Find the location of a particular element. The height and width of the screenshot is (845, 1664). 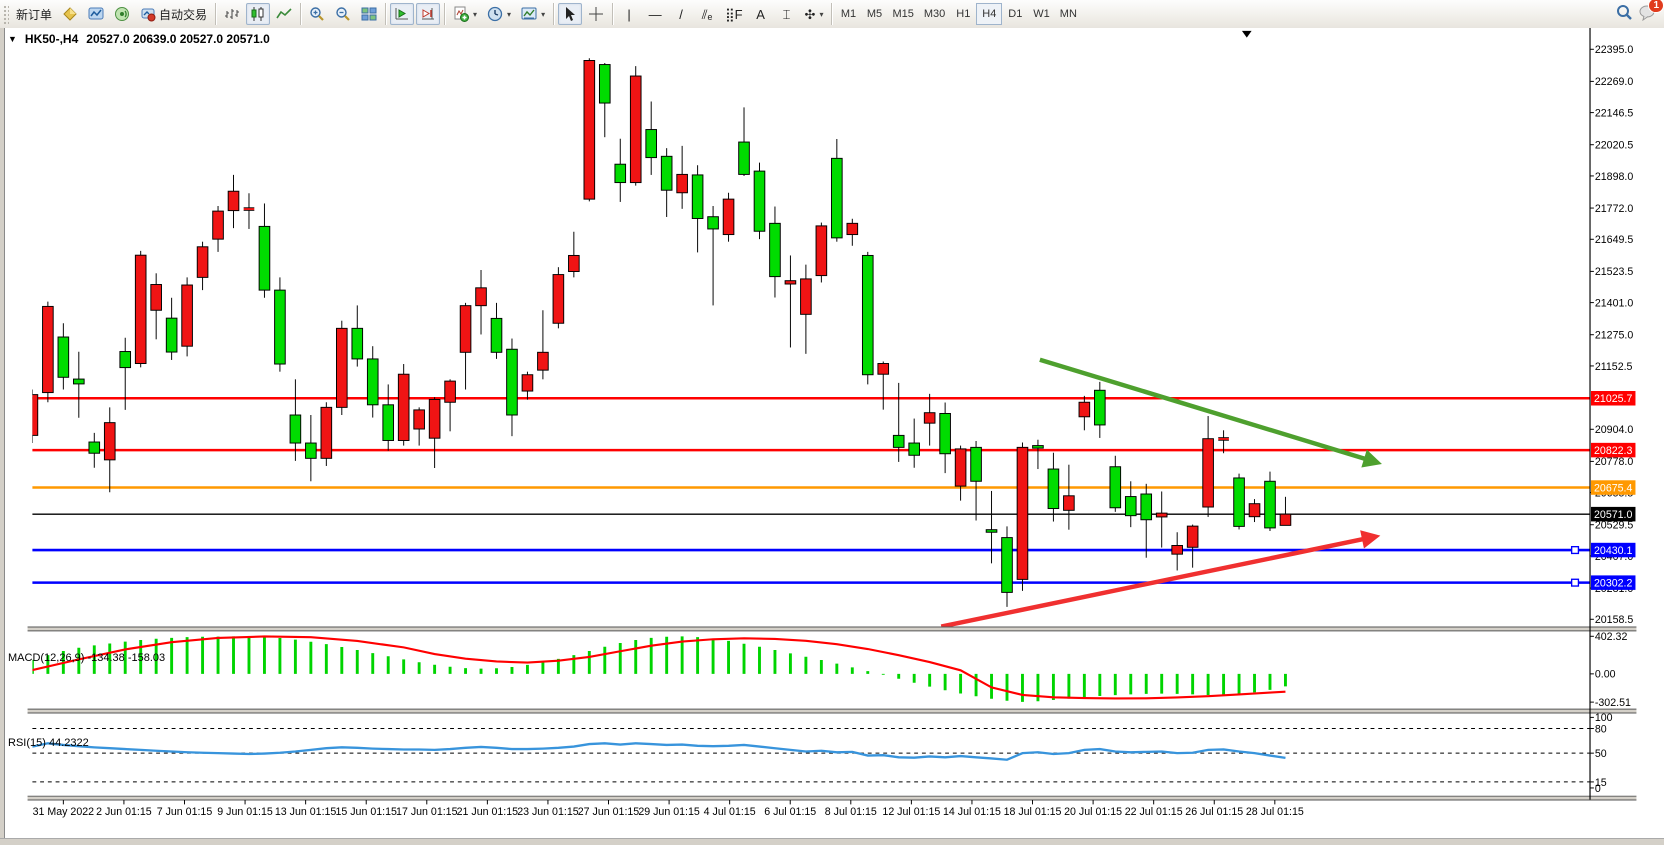

price-line-label: 20571.0 is located at coordinates (1613, 514).